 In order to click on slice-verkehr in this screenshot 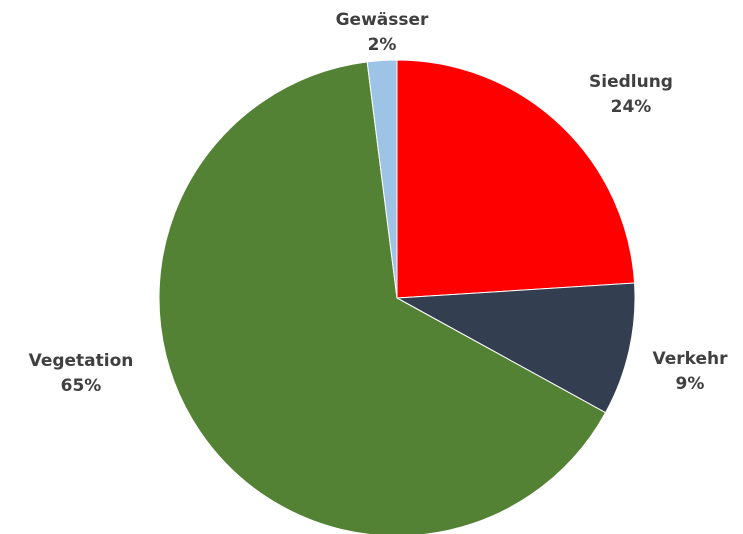, I will do `click(515, 348)`.